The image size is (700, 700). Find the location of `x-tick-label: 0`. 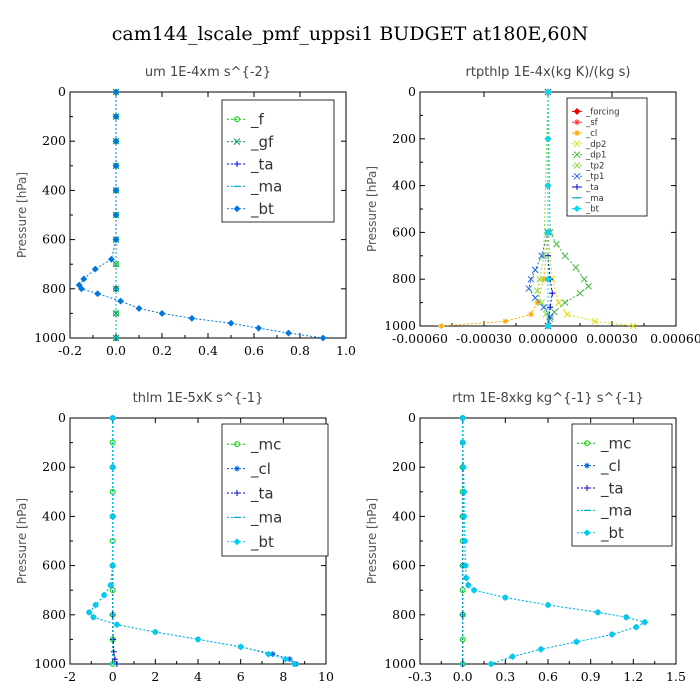

x-tick-label: 0 is located at coordinates (113, 676).